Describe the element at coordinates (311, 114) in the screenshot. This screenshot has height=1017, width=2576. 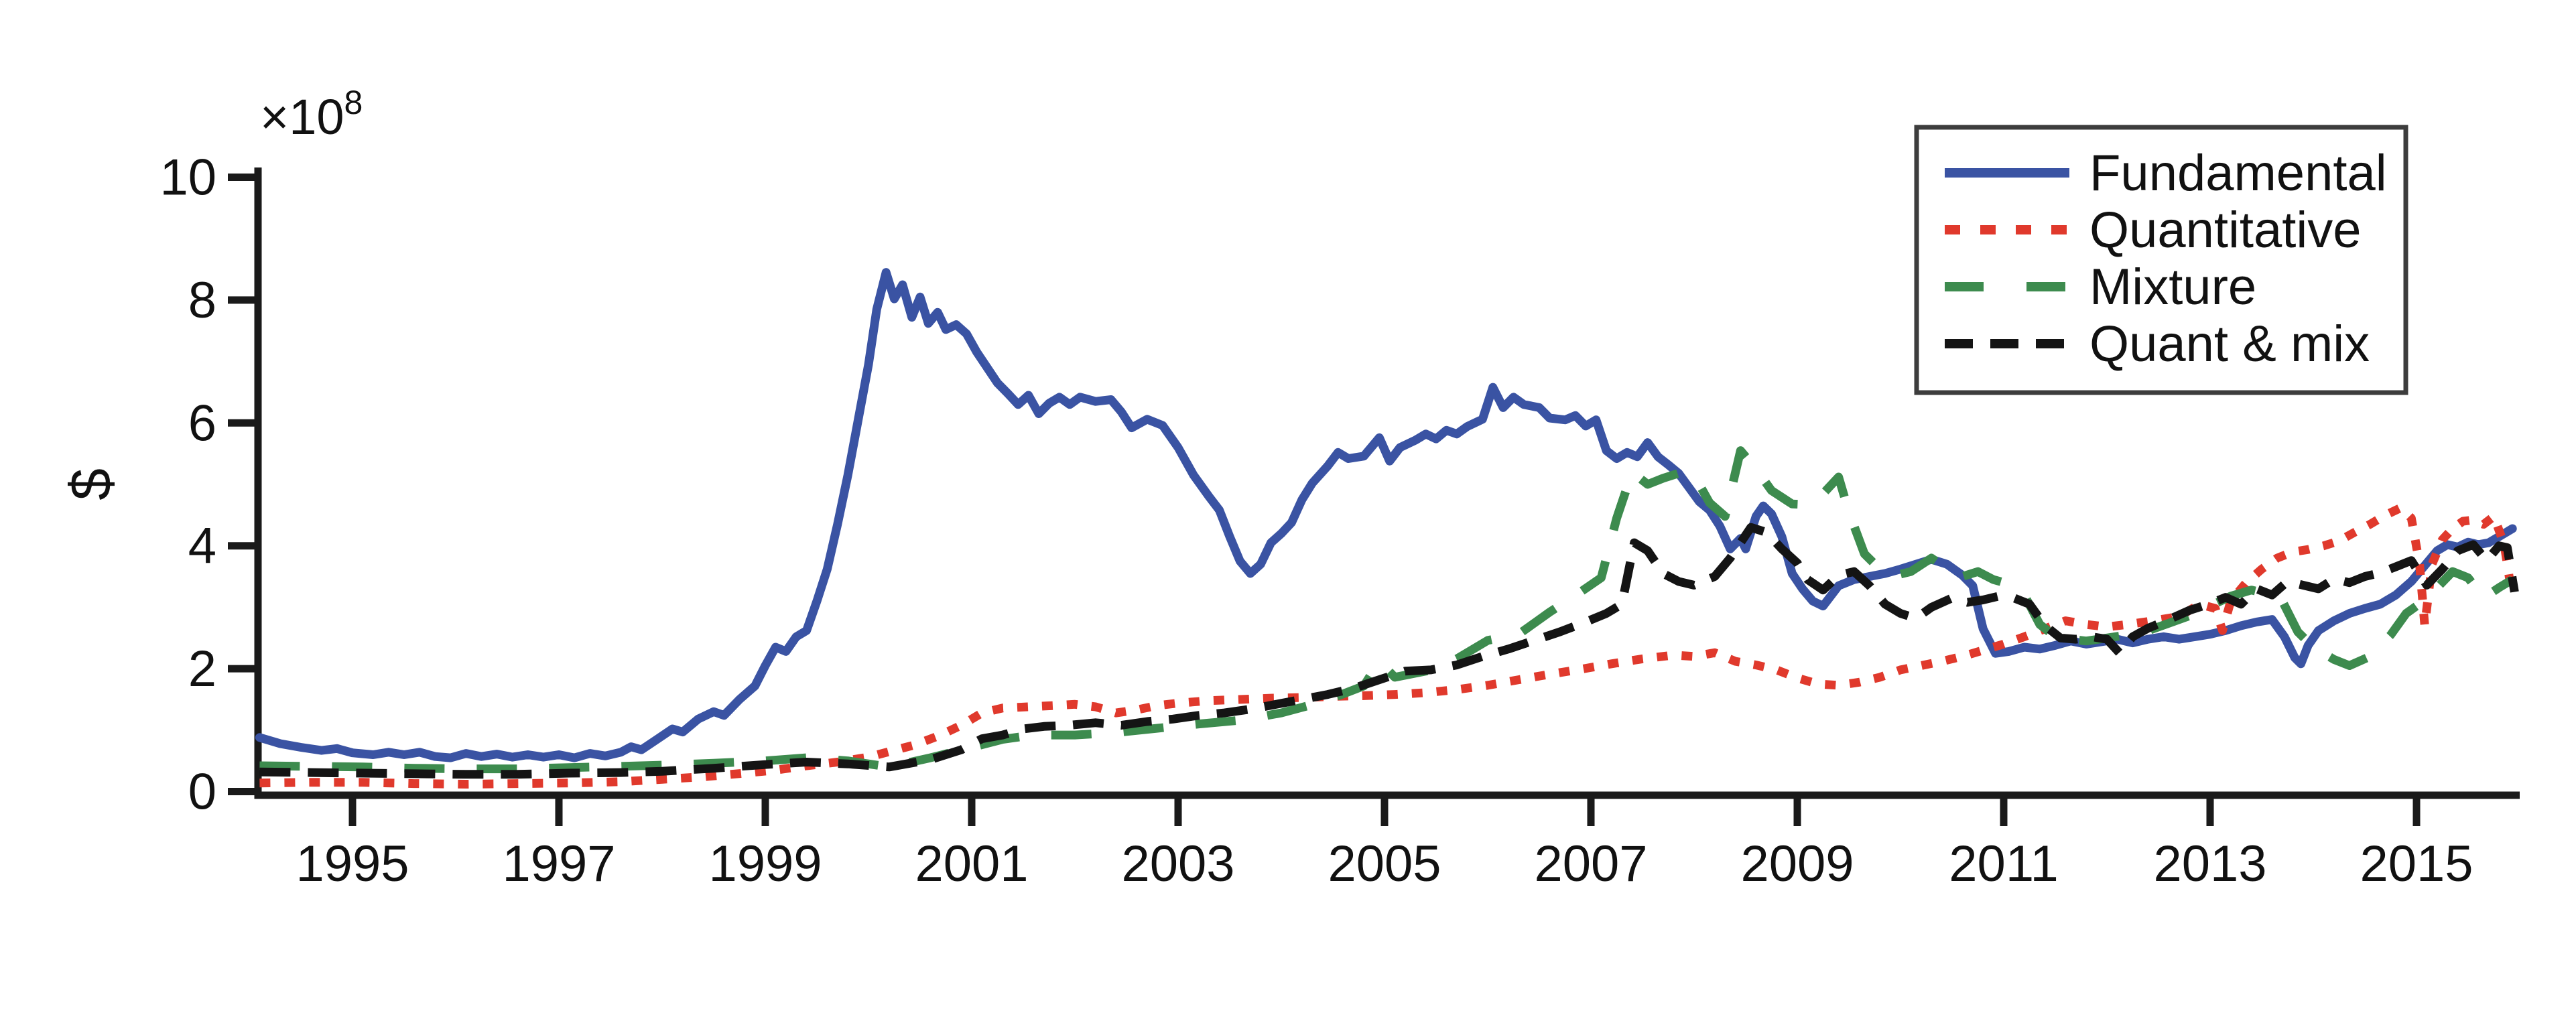
I see `y-axis-offset-label: ×10⁸` at that location.